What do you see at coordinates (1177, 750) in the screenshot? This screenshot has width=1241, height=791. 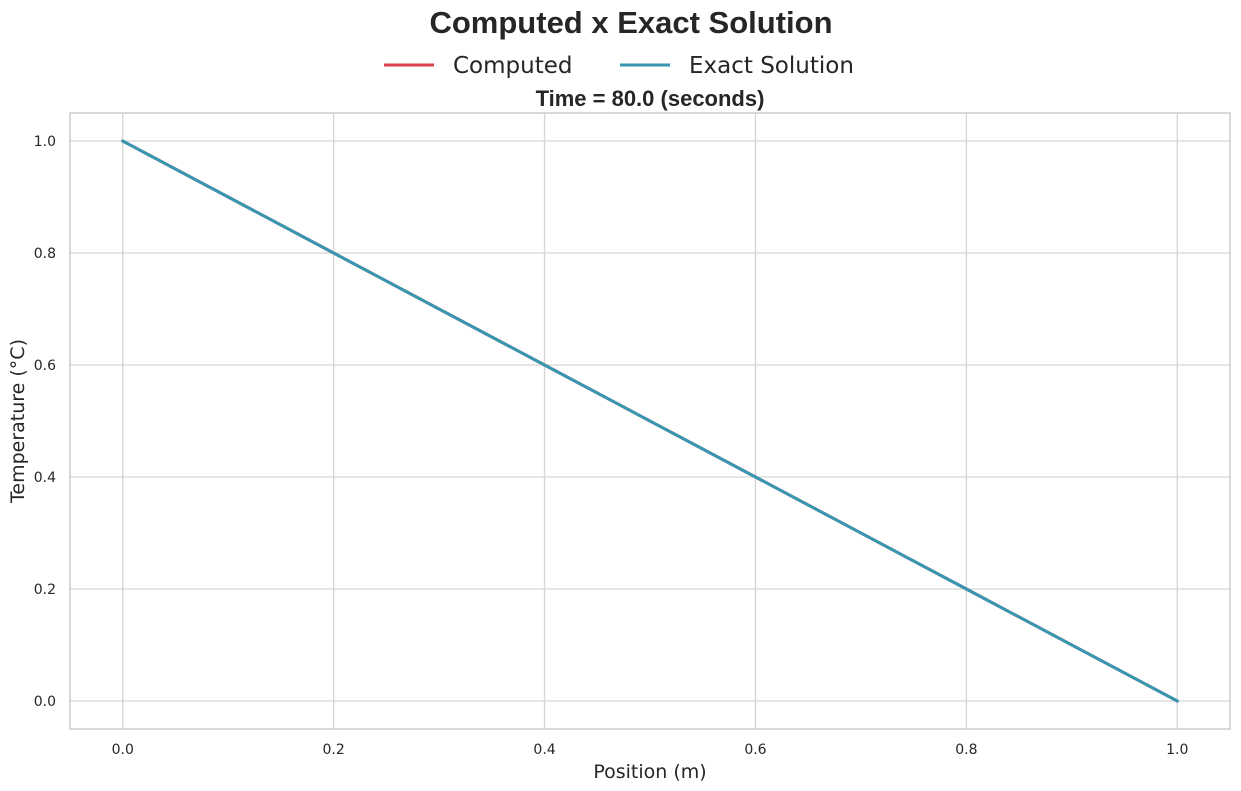 I see `x-tick-label: 1.0` at bounding box center [1177, 750].